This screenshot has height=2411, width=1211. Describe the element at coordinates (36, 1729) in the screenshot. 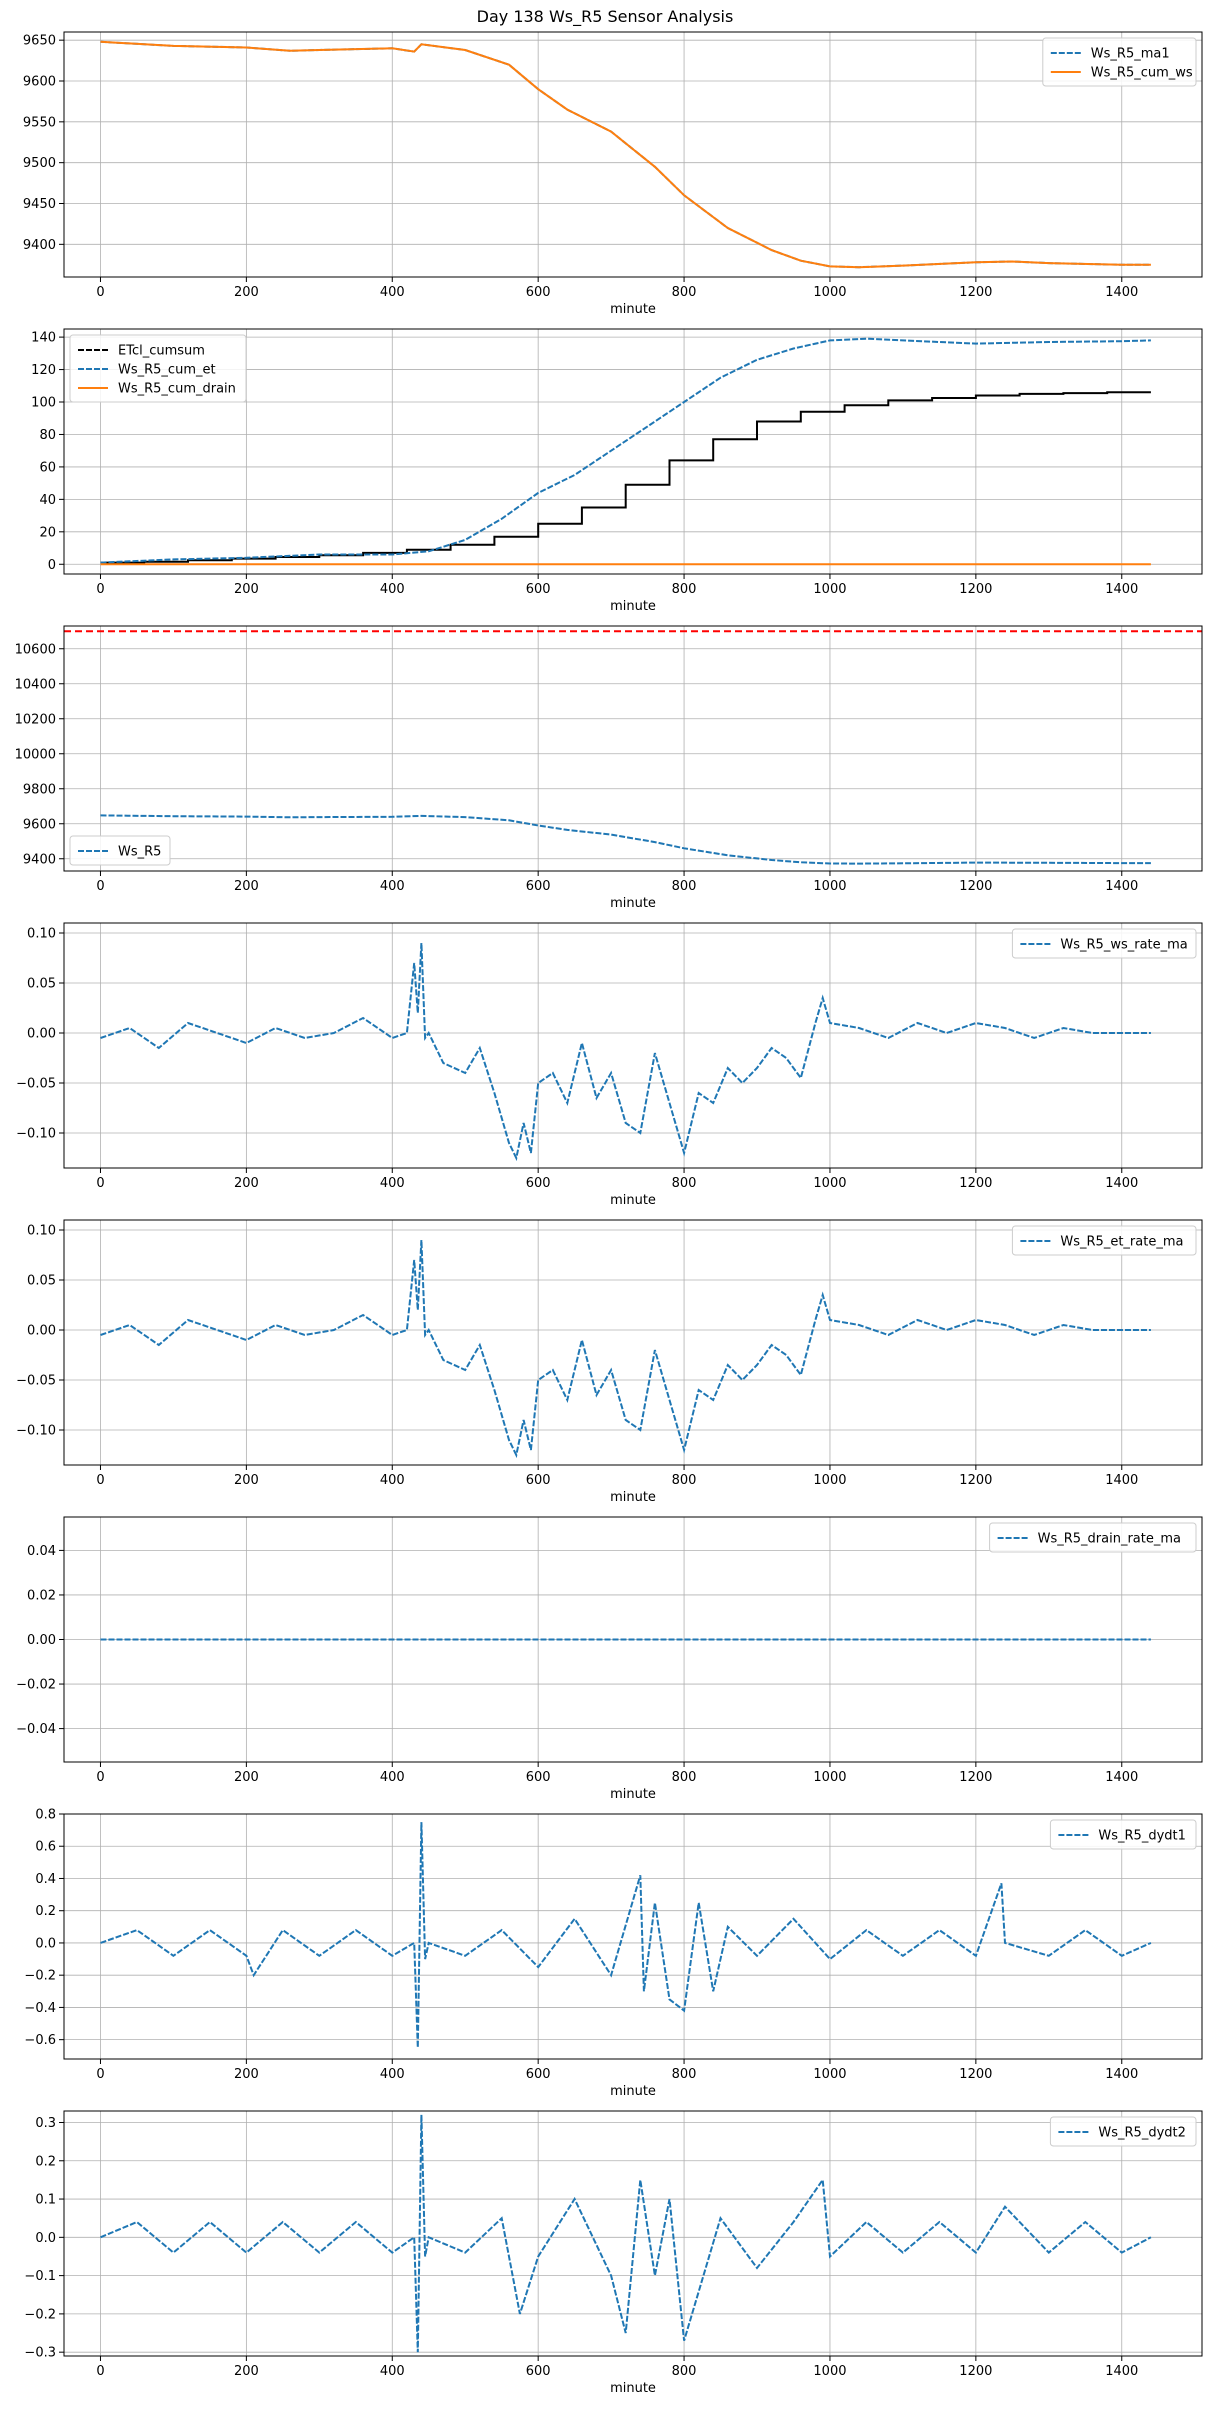

I see `y-tick-label: −0.04` at that location.